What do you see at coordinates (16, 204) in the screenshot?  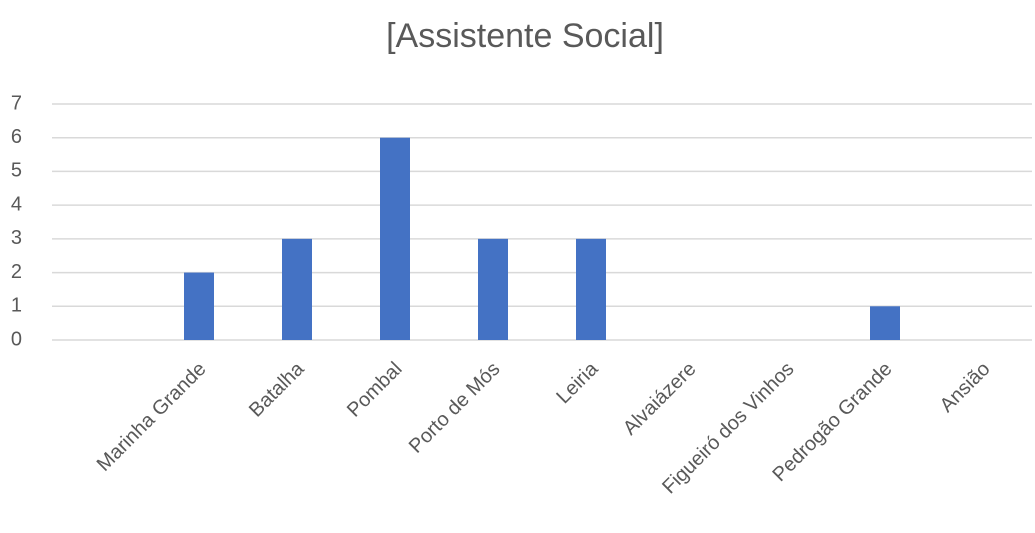 I see `y-tick-label: 4` at bounding box center [16, 204].